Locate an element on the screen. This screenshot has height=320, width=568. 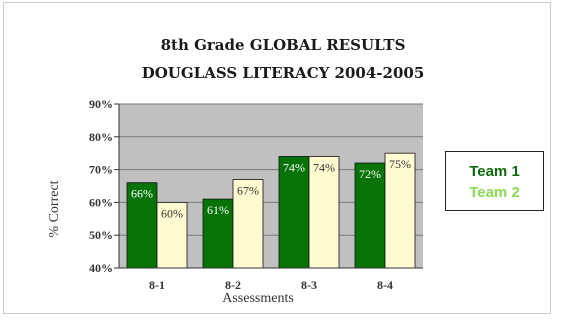
legend-entry-team-1: Team 1 is located at coordinates (494, 171).